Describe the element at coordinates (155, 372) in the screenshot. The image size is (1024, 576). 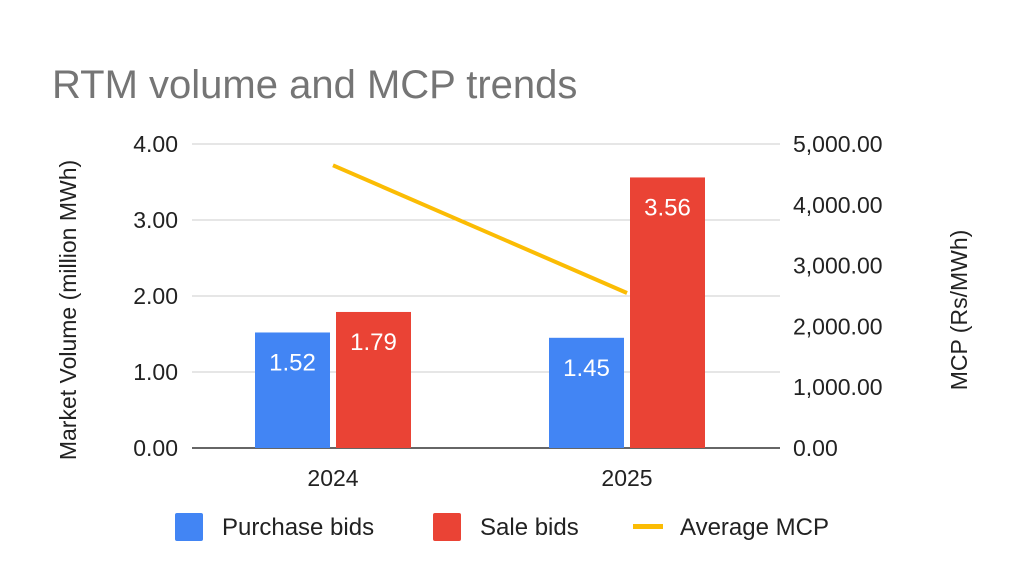
I see `left-tick-label: 1.00` at that location.